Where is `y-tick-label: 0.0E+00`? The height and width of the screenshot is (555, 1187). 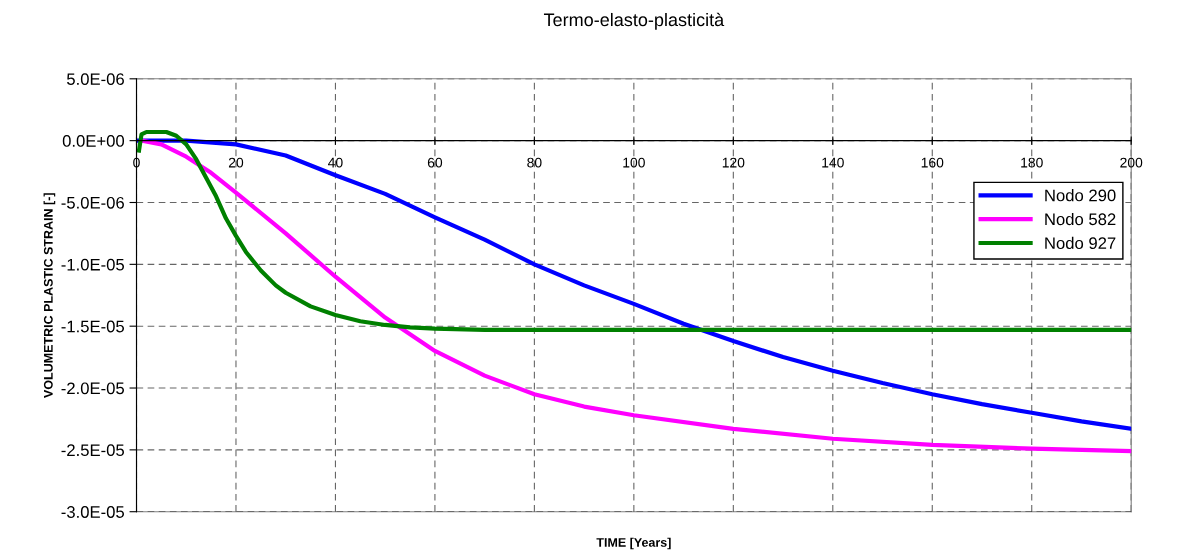 y-tick-label: 0.0E+00 is located at coordinates (93, 141).